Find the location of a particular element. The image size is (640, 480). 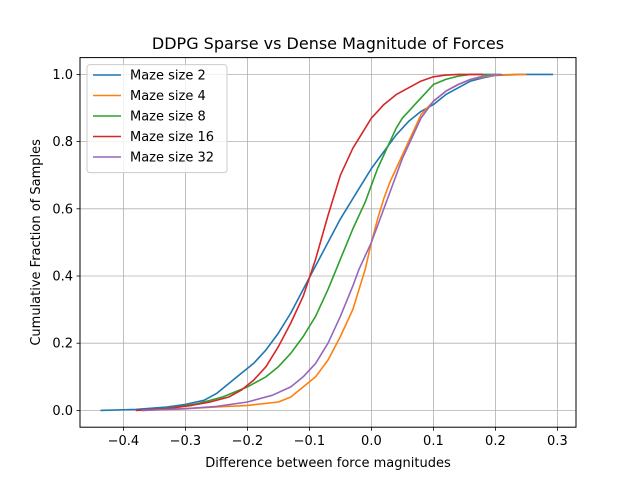

x-axis-label: Difference between force magnitudes is located at coordinates (328, 463).